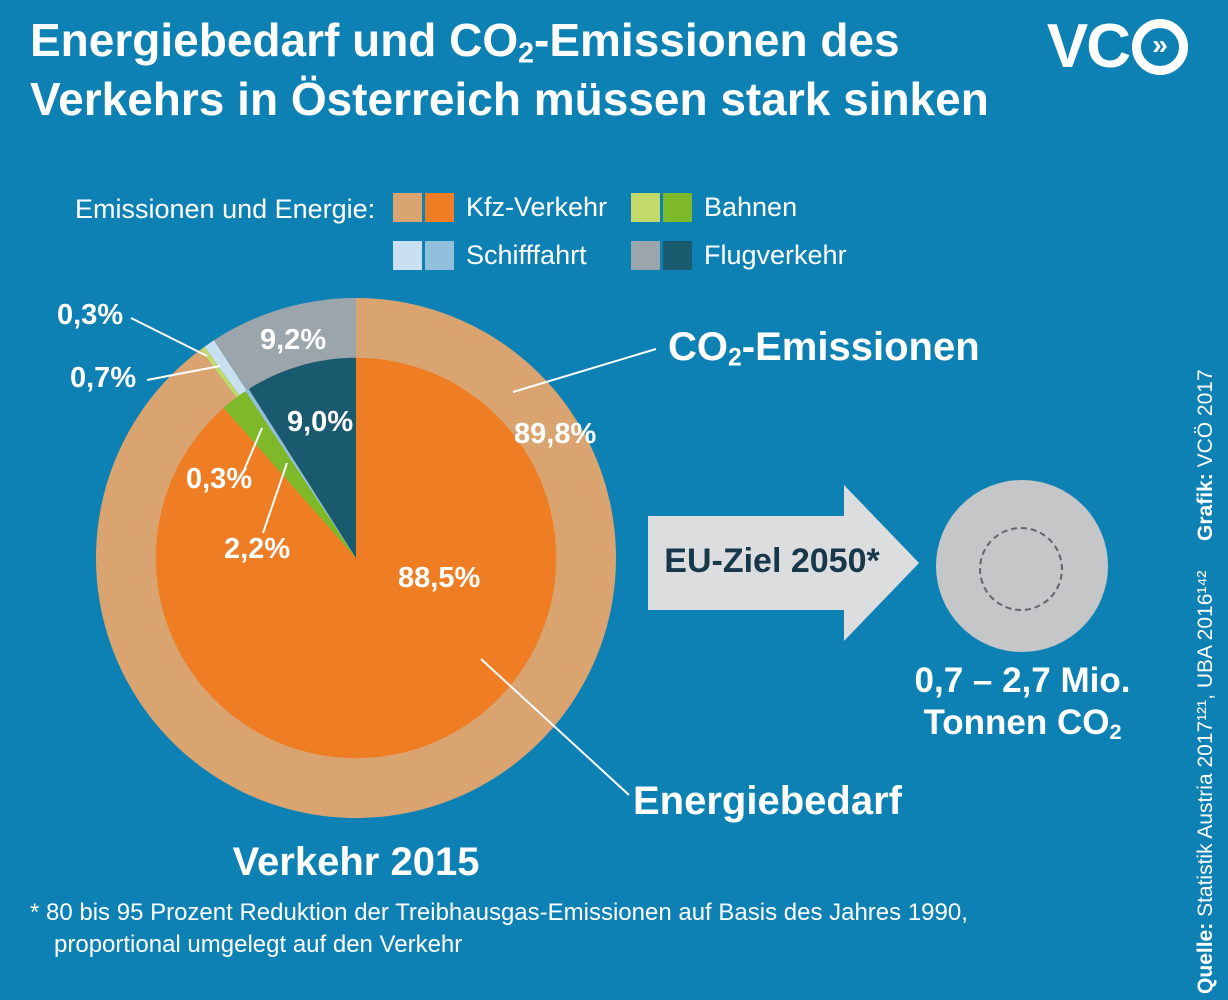 The width and height of the screenshot is (1228, 1000). Describe the element at coordinates (824, 348) in the screenshot. I see `callout-co2-emissionen: CO2-Emissionen` at that location.